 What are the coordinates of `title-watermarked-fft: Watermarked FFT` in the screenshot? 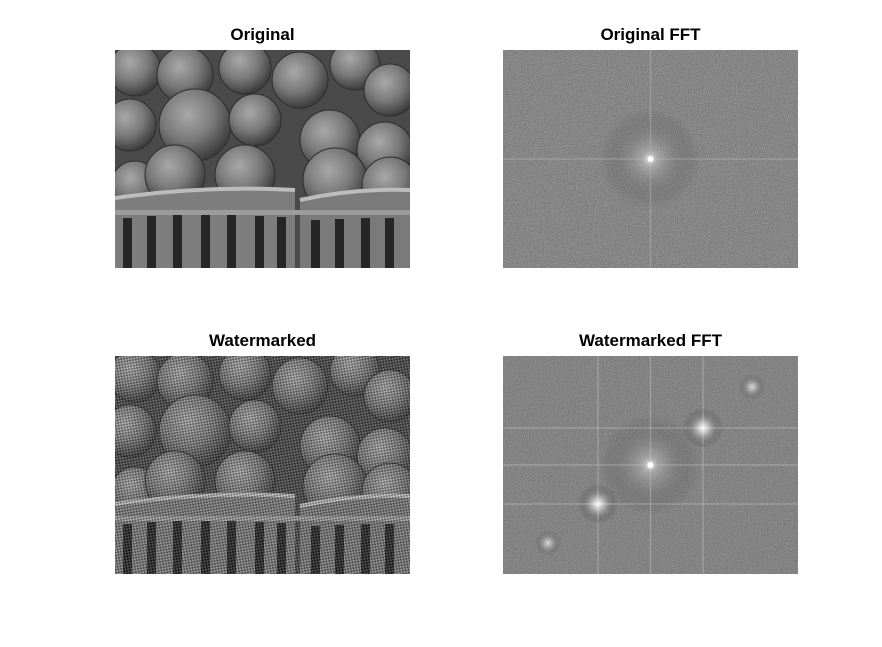 It's located at (650, 340).